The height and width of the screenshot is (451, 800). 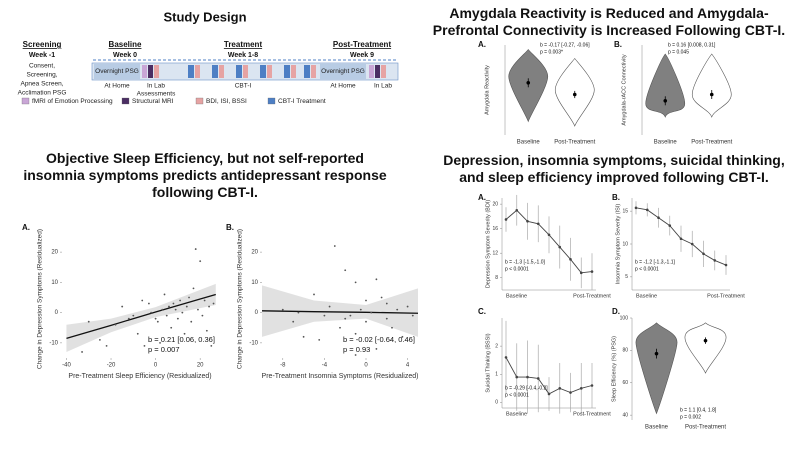 I want to click on psg-box, so click(x=343, y=71).